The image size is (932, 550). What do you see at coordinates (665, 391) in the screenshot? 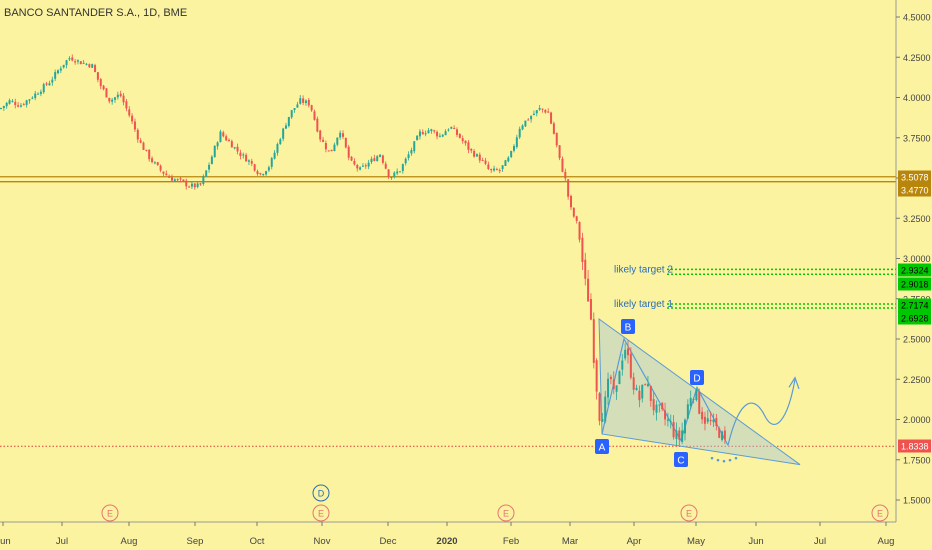
I see `abcd-path` at bounding box center [665, 391].